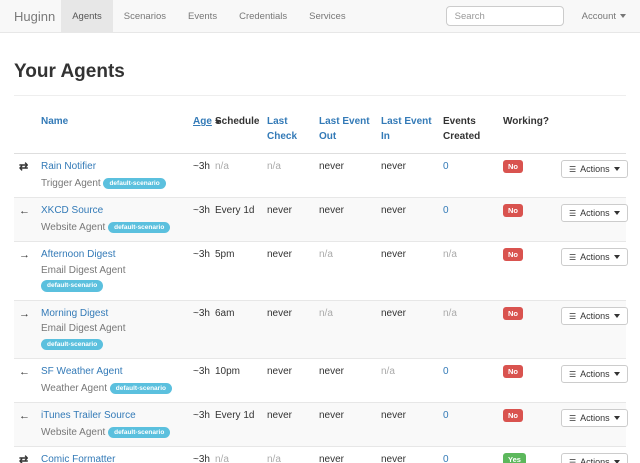 The height and width of the screenshot is (463, 640). I want to click on nav-item-scenarios: Scenarios, so click(145, 16).